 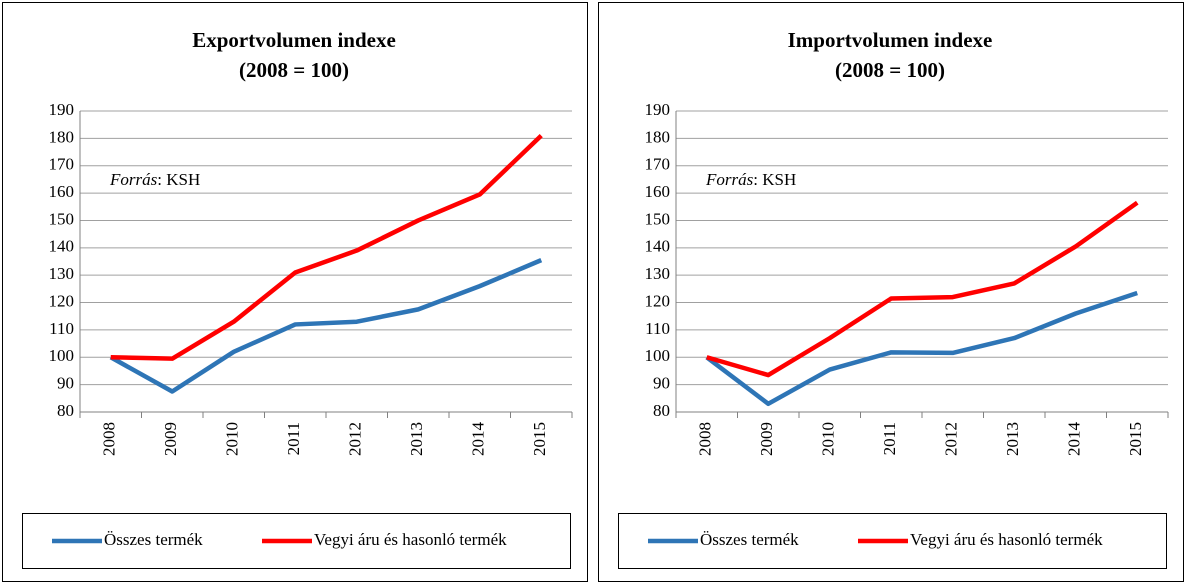 What do you see at coordinates (294, 40) in the screenshot?
I see `chart-title: Exportvolumen indexe` at bounding box center [294, 40].